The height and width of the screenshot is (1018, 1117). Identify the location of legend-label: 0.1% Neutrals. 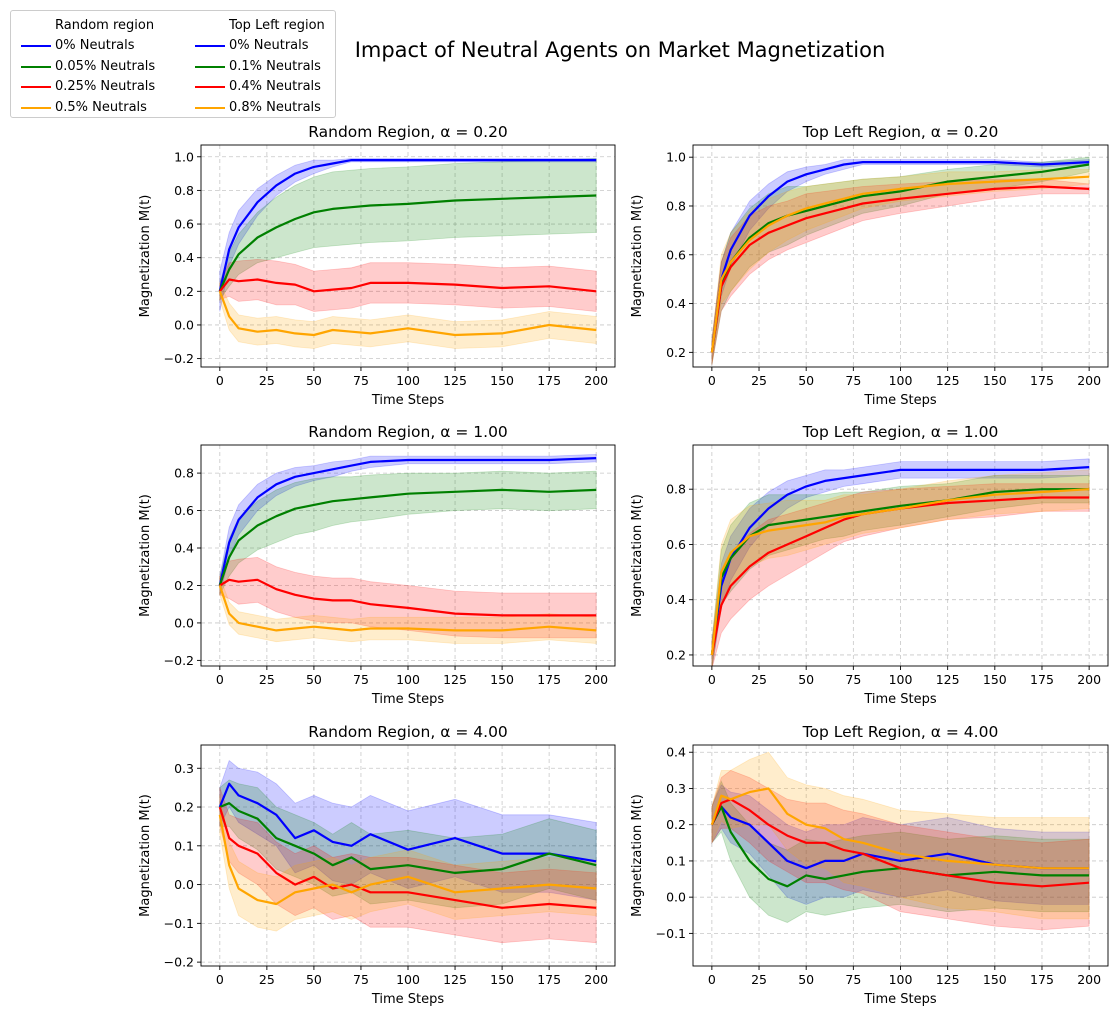
(275, 66).